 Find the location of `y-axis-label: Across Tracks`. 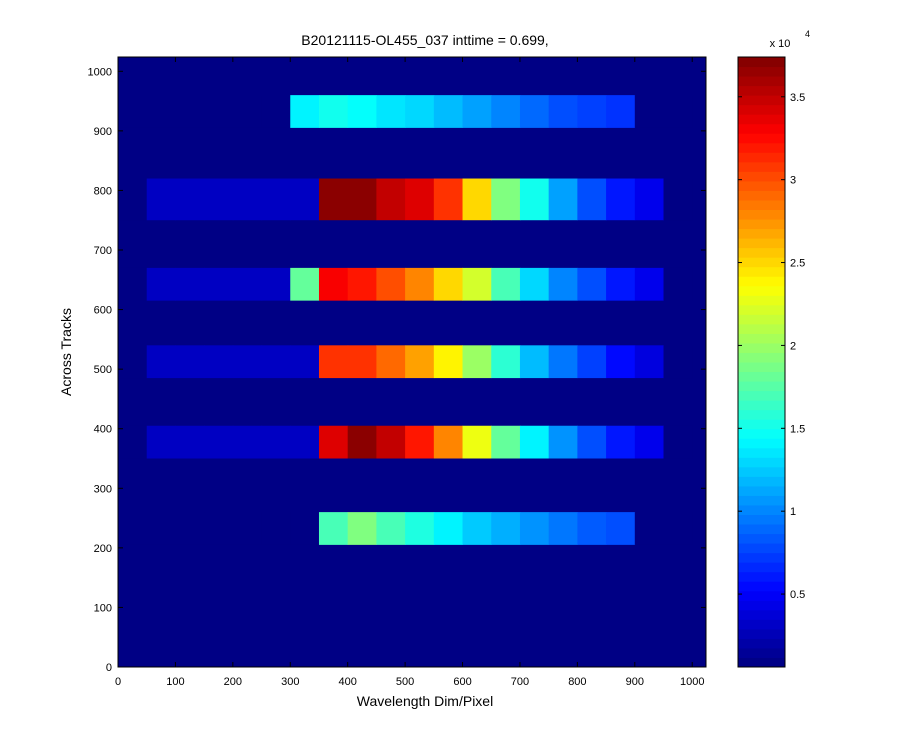

y-axis-label: Across Tracks is located at coordinates (66, 352).